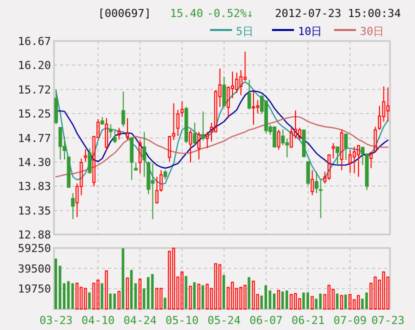  What do you see at coordinates (56, 320) in the screenshot?
I see `x-tick-label: 03-23` at bounding box center [56, 320].